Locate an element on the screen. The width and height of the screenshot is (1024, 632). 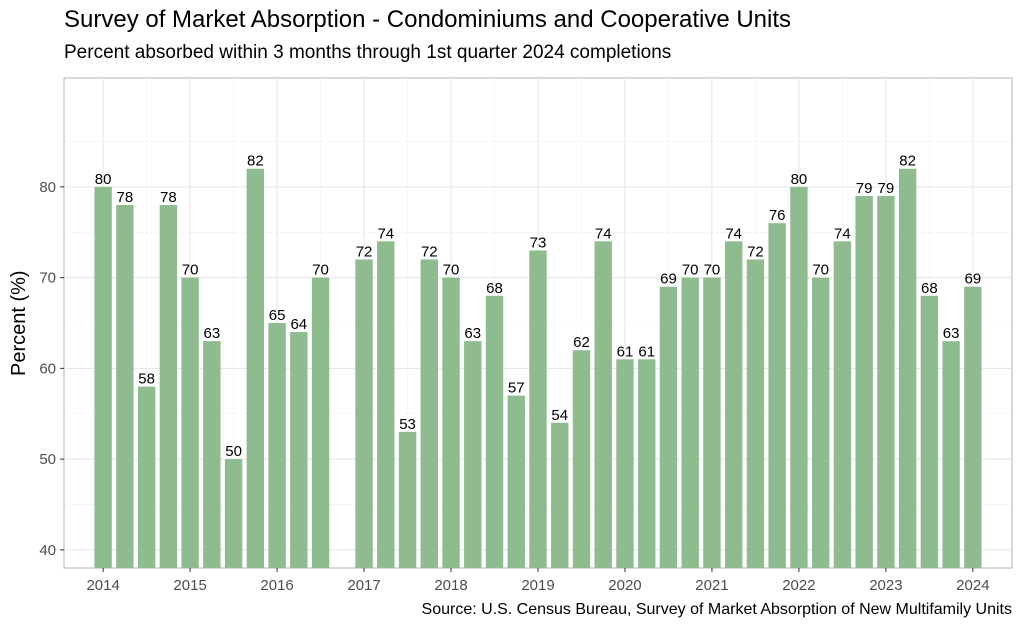
data-label: 54 is located at coordinates (559, 415).